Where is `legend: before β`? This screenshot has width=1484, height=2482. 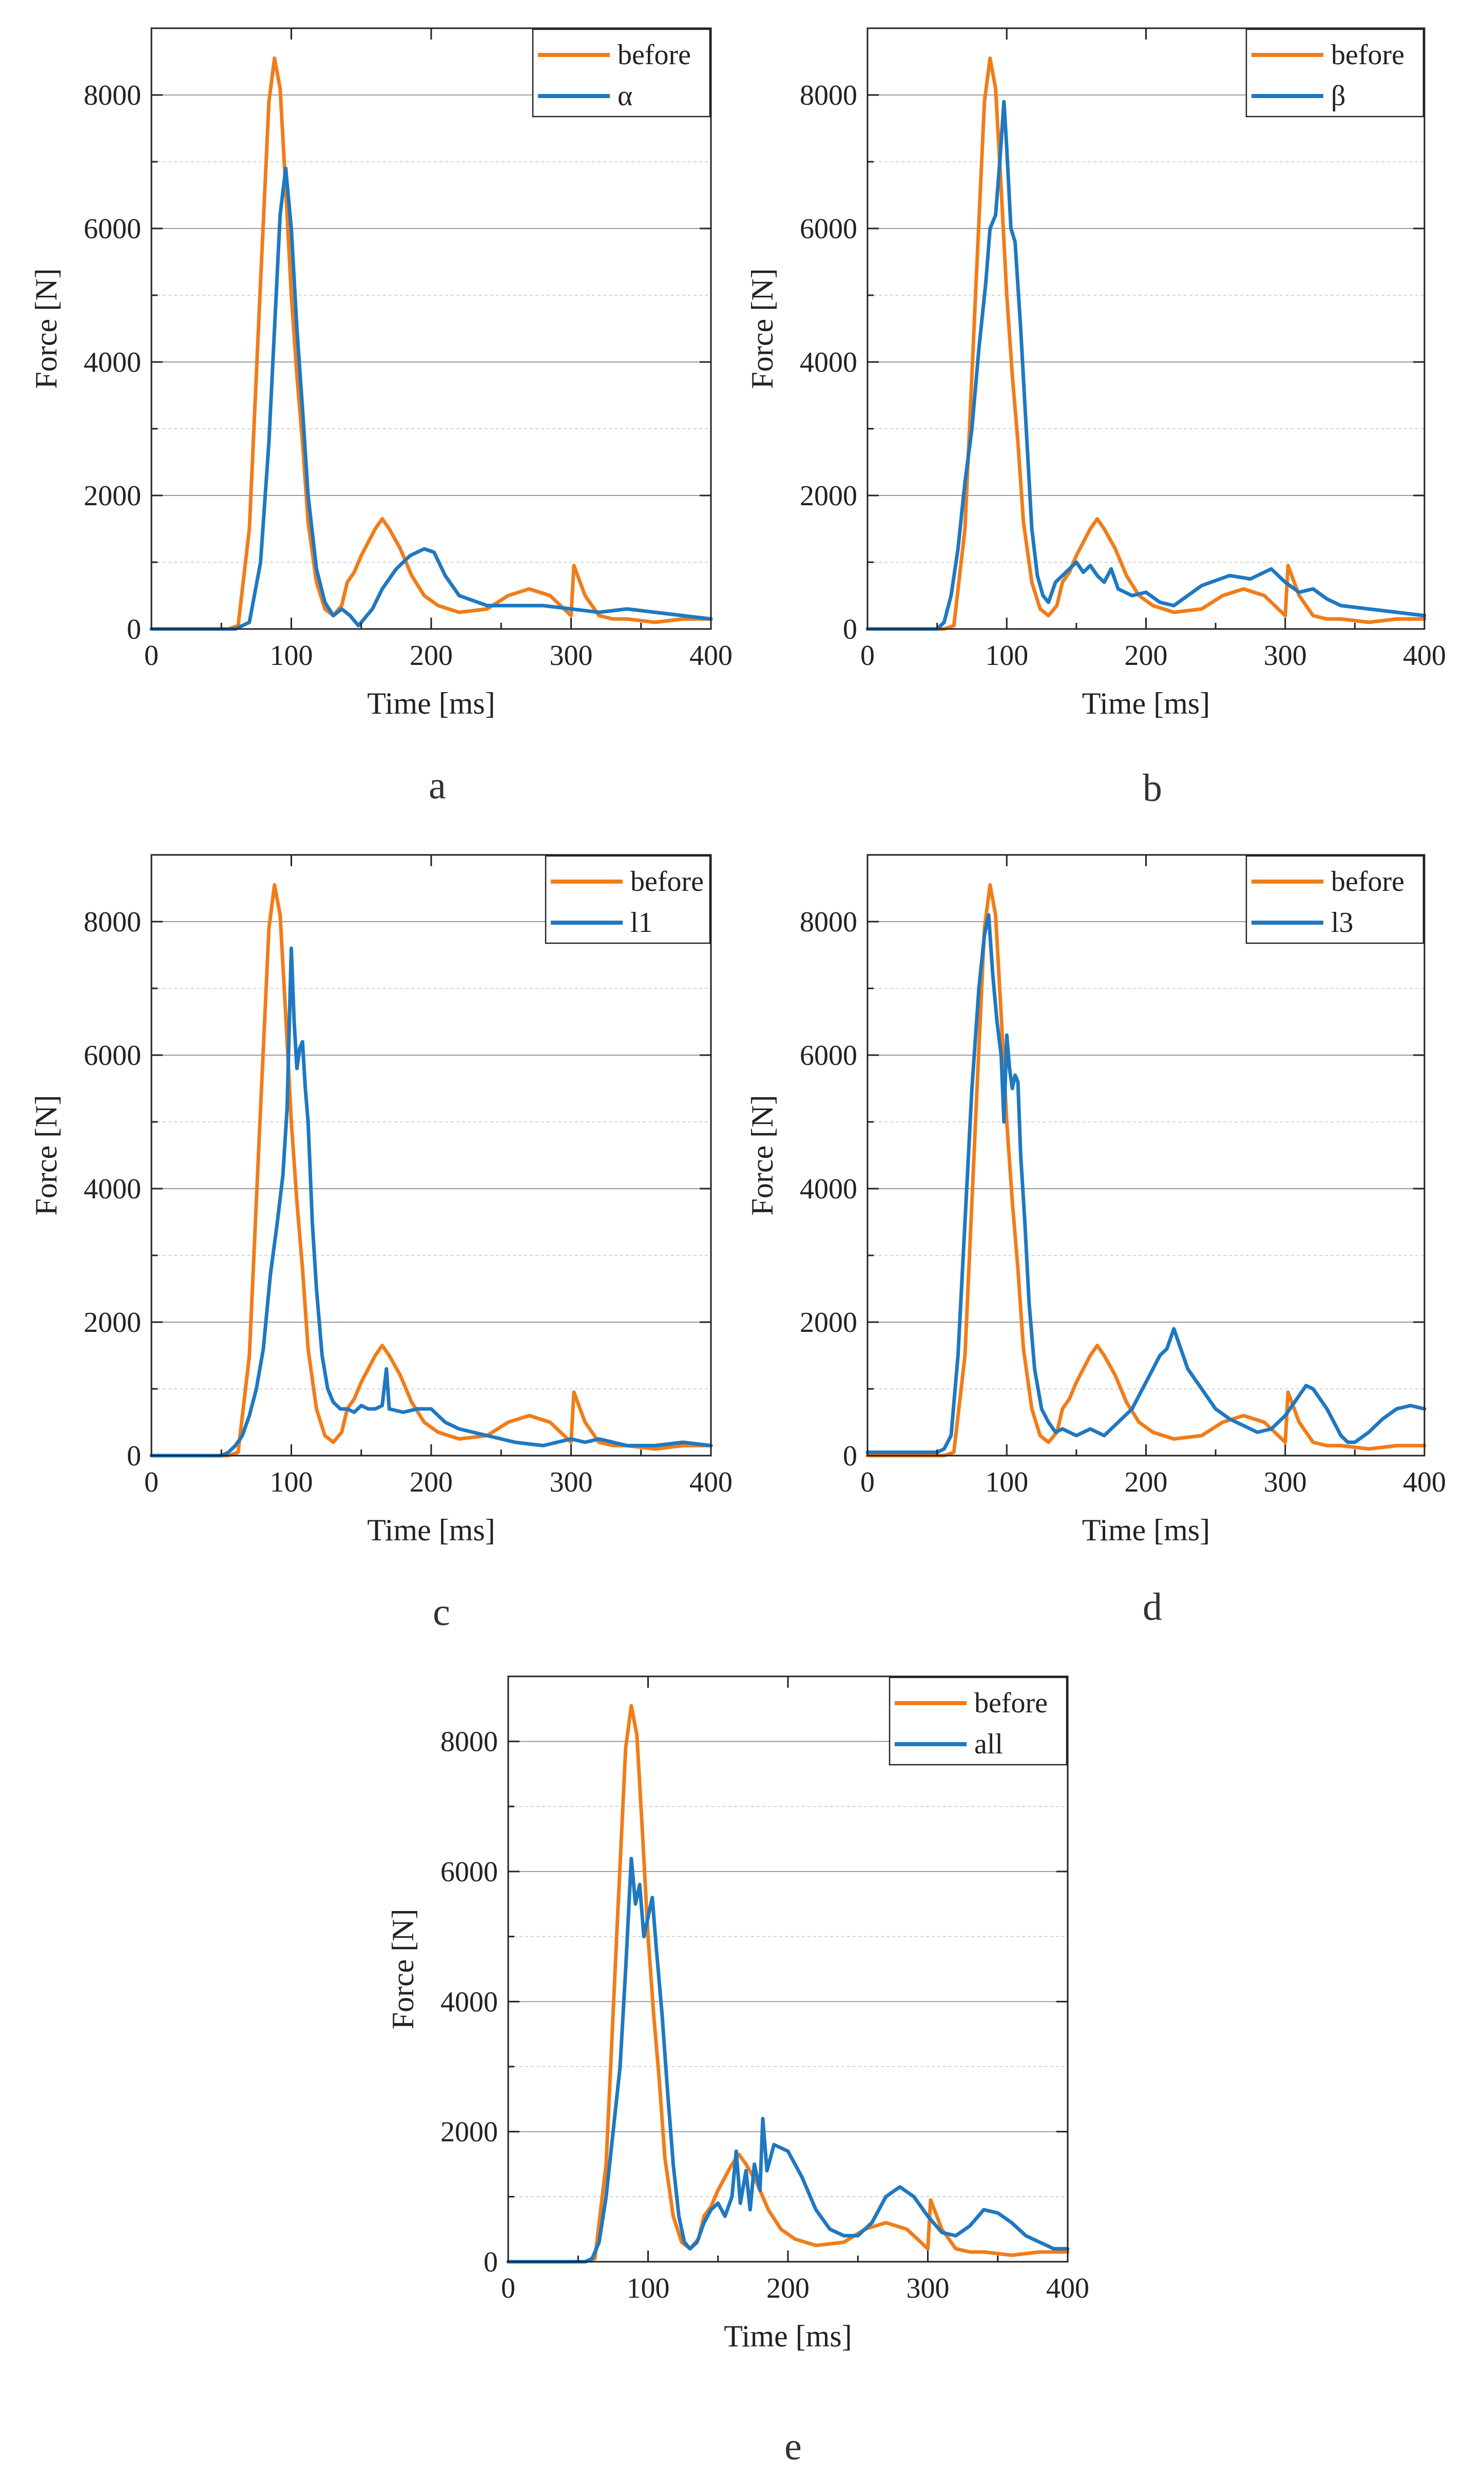
legend: before β is located at coordinates (1334, 73).